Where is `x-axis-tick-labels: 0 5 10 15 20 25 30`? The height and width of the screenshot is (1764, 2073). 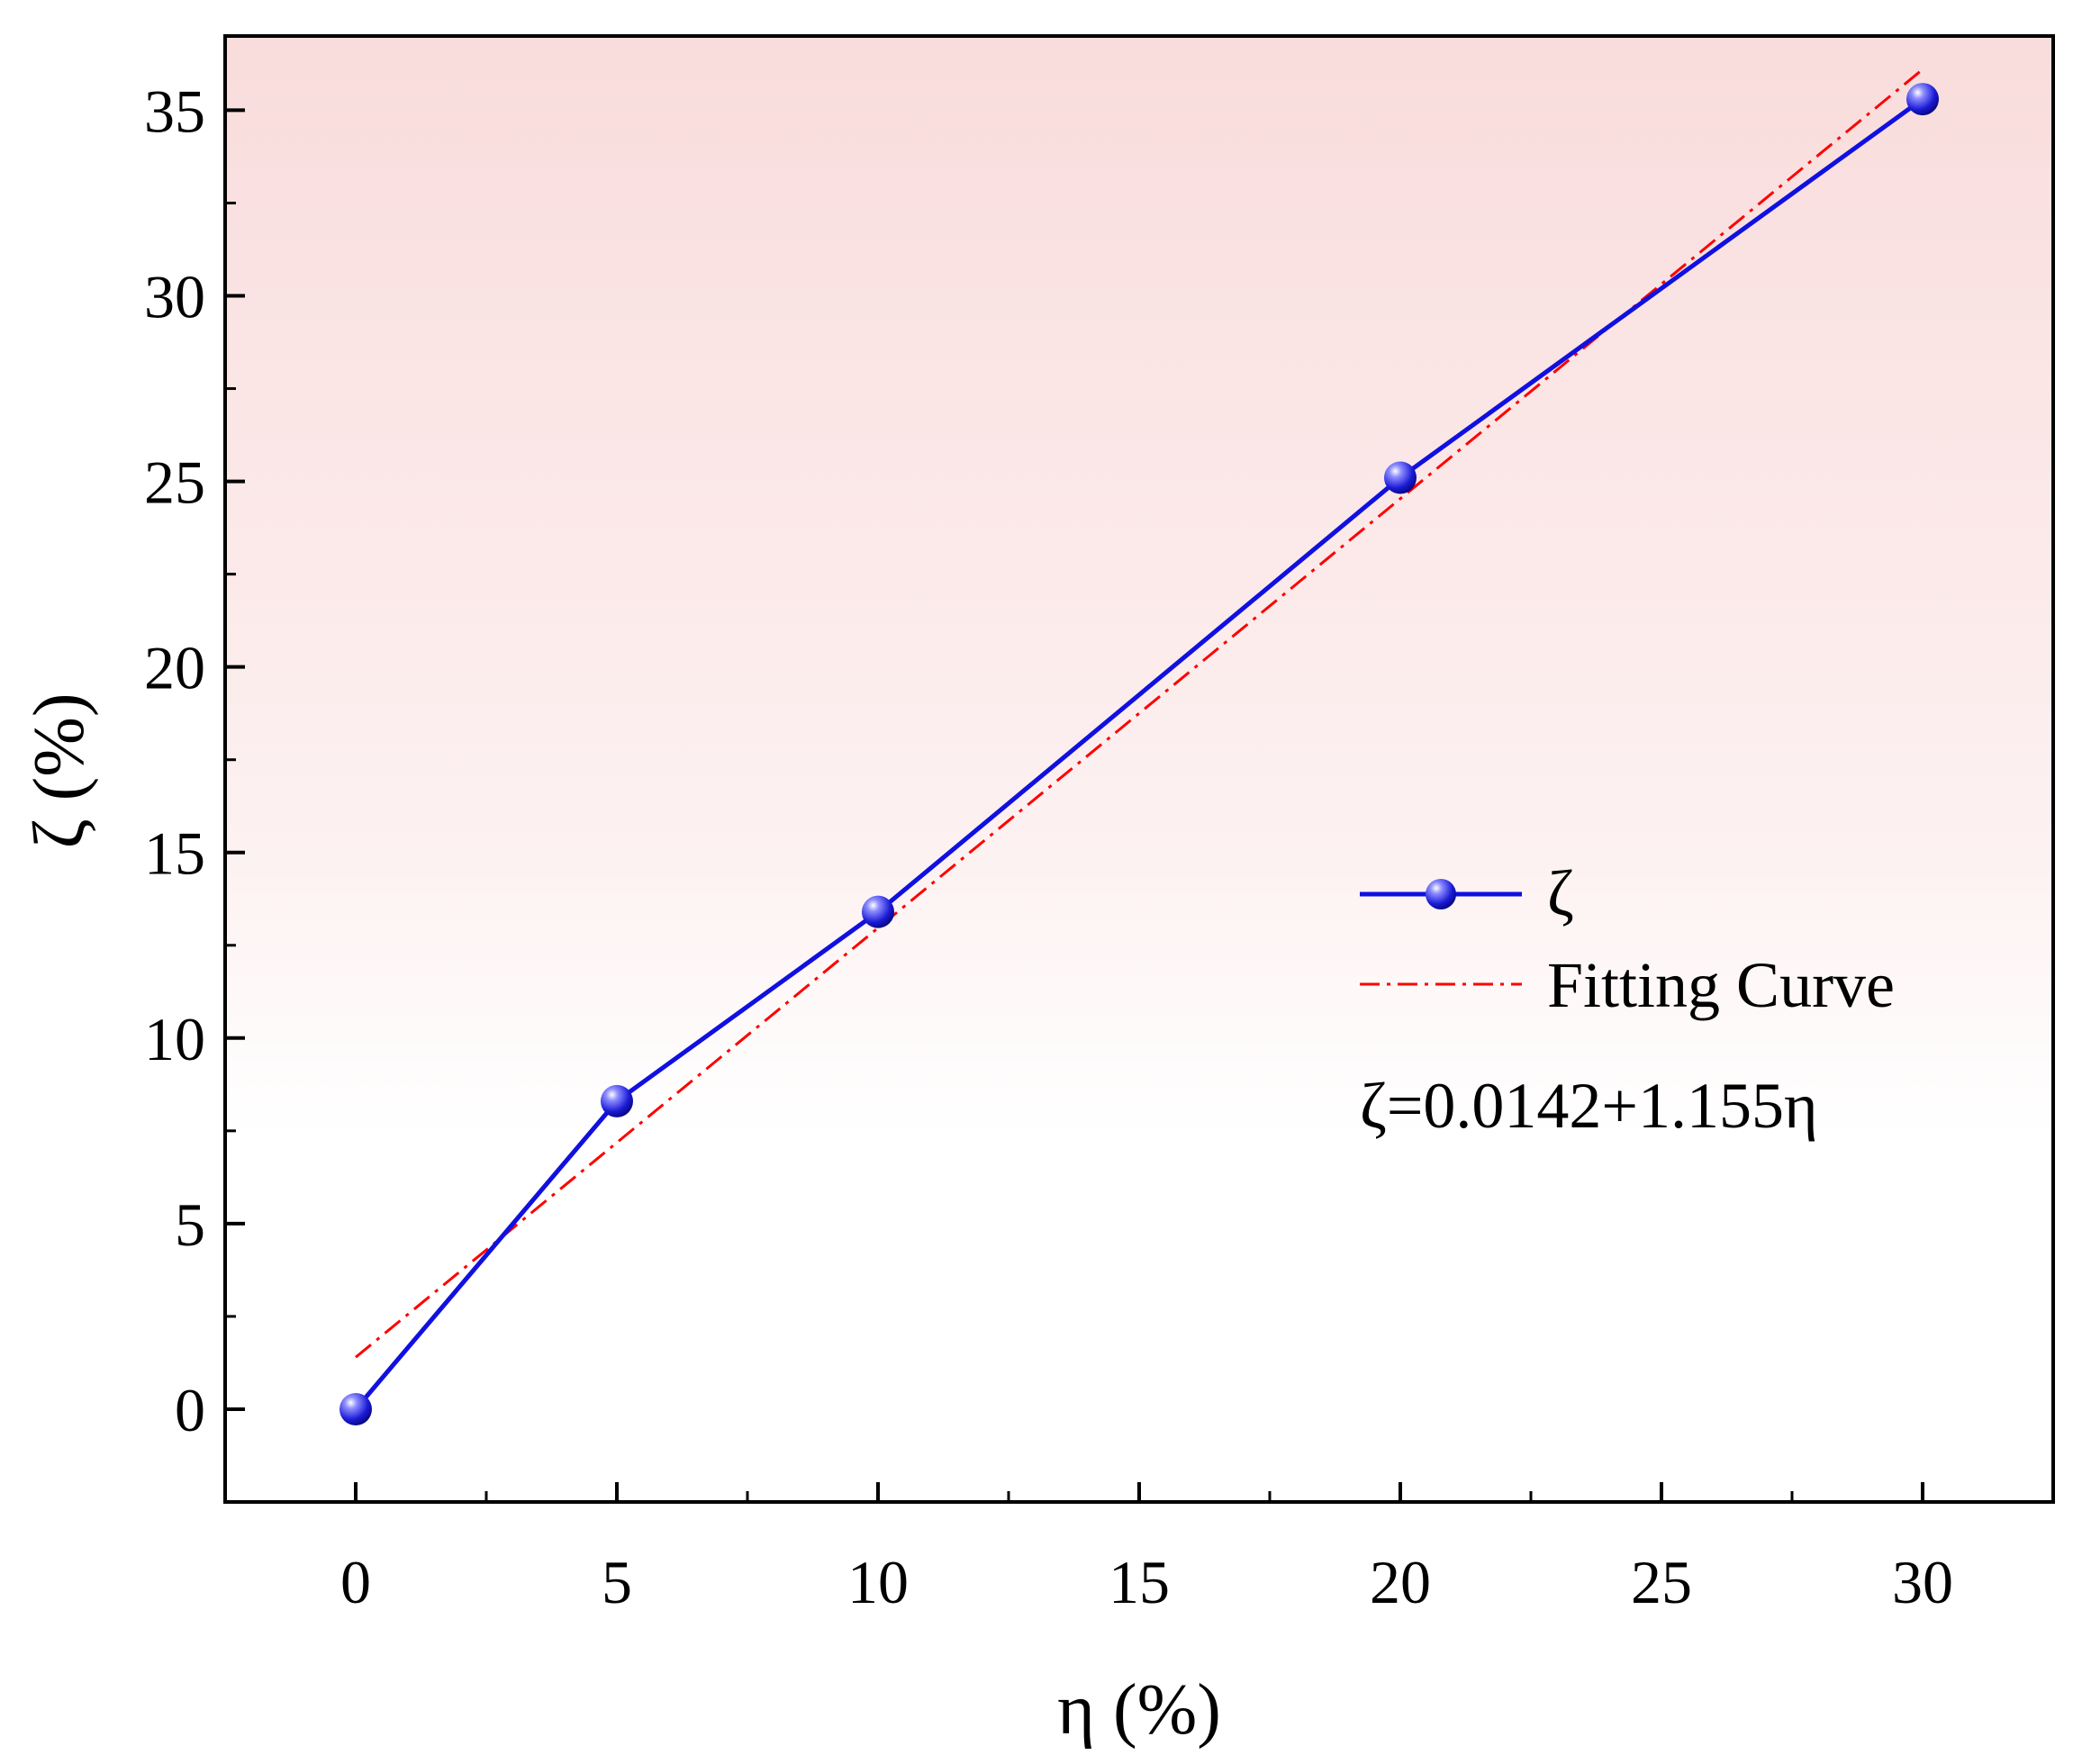
x-axis-tick-labels: 0 5 10 15 20 25 30 is located at coordinates (1146, 1582).